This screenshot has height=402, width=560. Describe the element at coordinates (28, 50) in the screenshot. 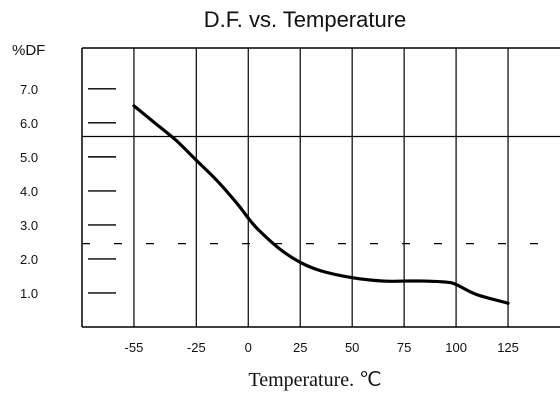

I see `y-axis-label: %DF` at that location.